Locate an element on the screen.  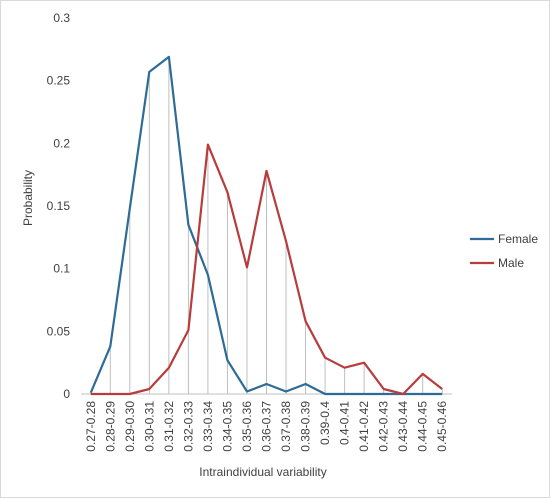
x-tick-label: 0.32-0.33 is located at coordinates (188, 426).